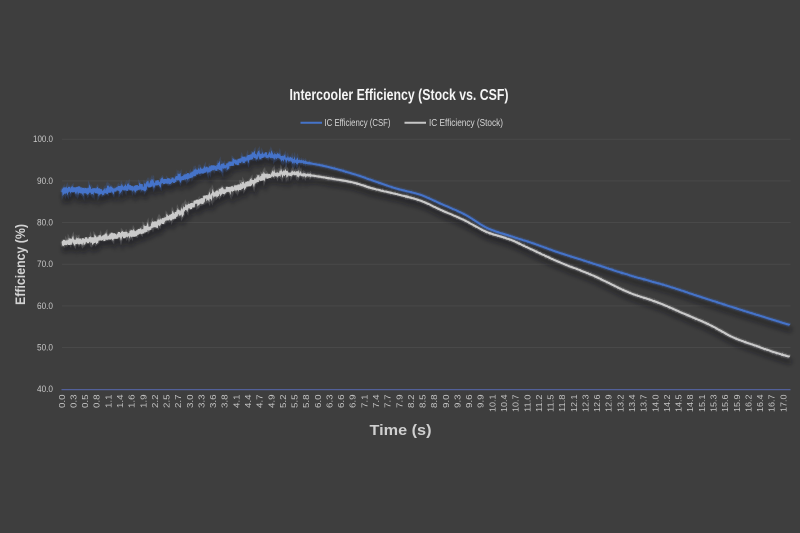 The image size is (800, 533). Describe the element at coordinates (492, 403) in the screenshot. I see `svg-text: 10.1` at that location.